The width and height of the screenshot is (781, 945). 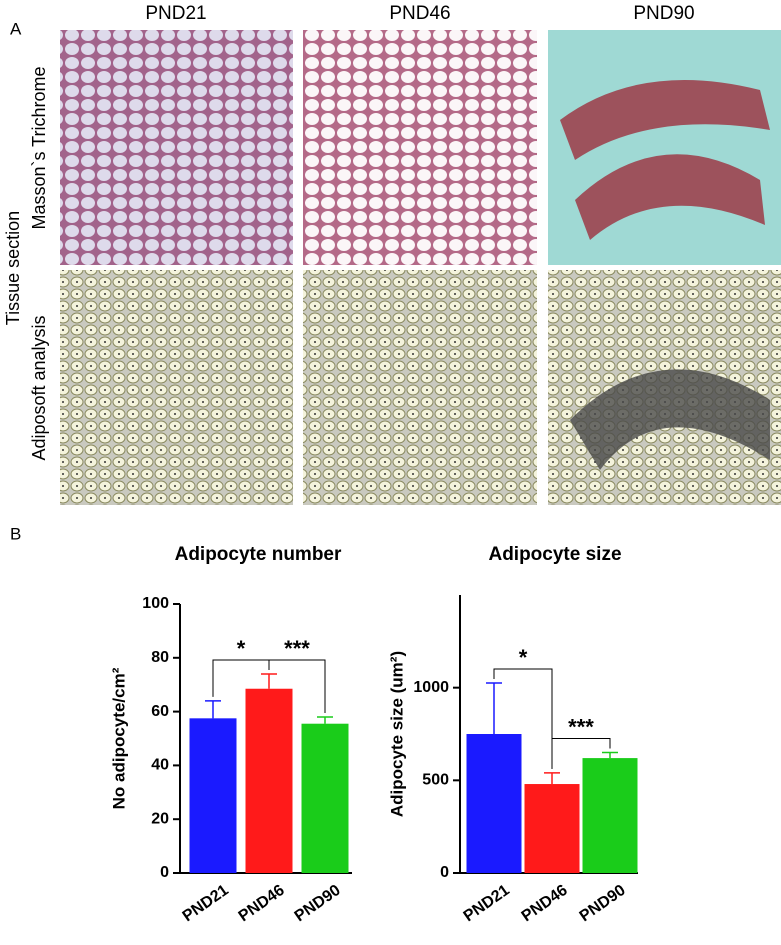 What do you see at coordinates (258, 554) in the screenshot?
I see `chart-title: Adipocyte number` at bounding box center [258, 554].